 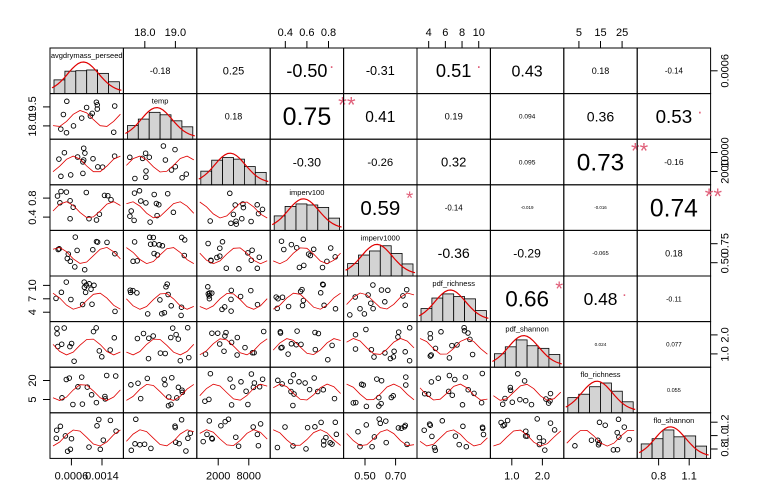 What do you see at coordinates (674, 71) in the screenshot?
I see `correlation-label: -0.14` at bounding box center [674, 71].